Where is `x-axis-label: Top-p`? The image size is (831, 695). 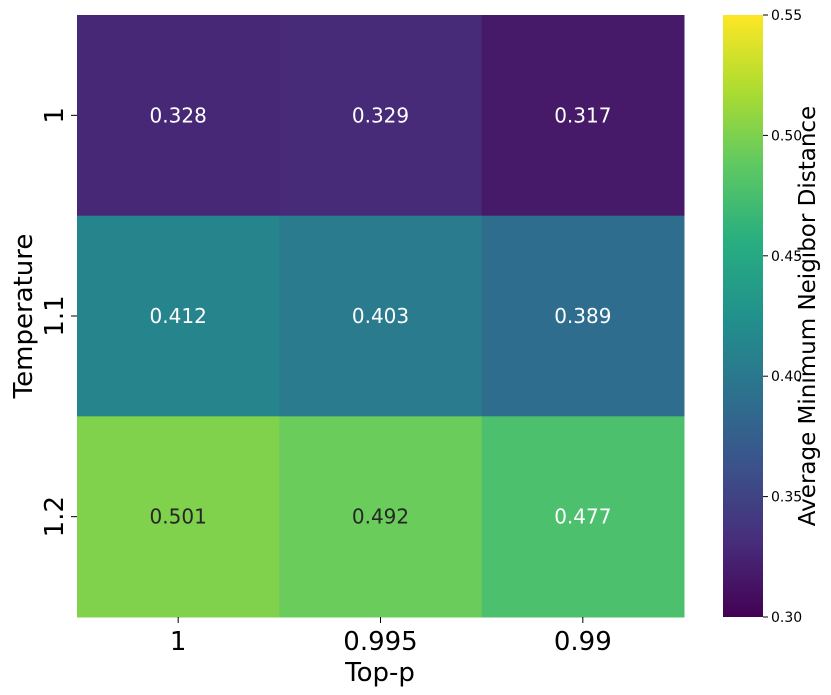
x-axis-label: Top-p is located at coordinates (379, 673).